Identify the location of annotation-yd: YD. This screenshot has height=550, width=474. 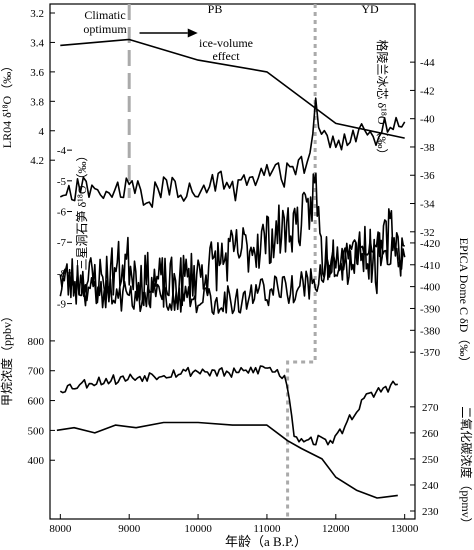
(370, 9).